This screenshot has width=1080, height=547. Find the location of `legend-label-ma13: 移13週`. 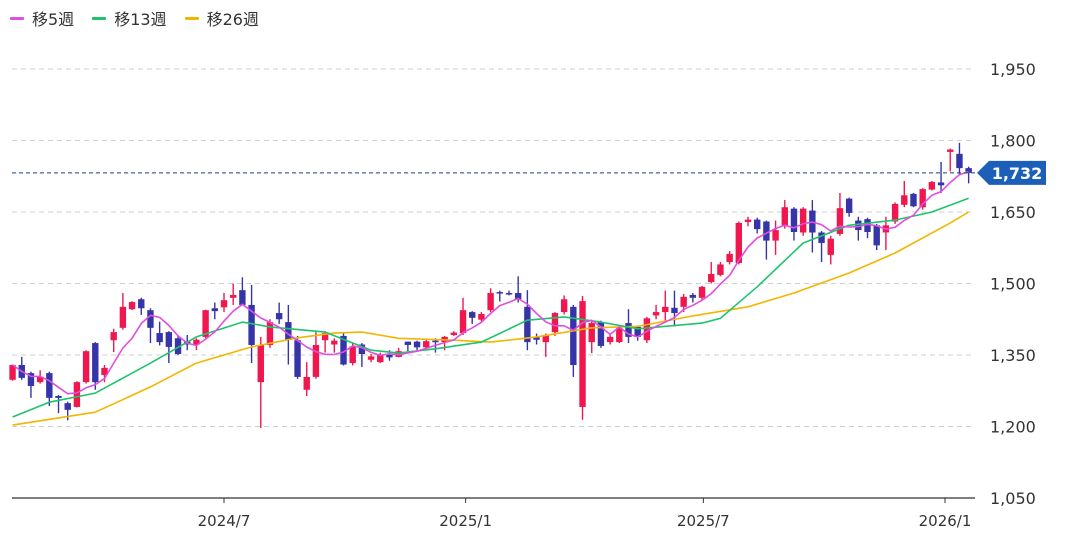

legend-label-ma13: 移13週 is located at coordinates (140, 19).